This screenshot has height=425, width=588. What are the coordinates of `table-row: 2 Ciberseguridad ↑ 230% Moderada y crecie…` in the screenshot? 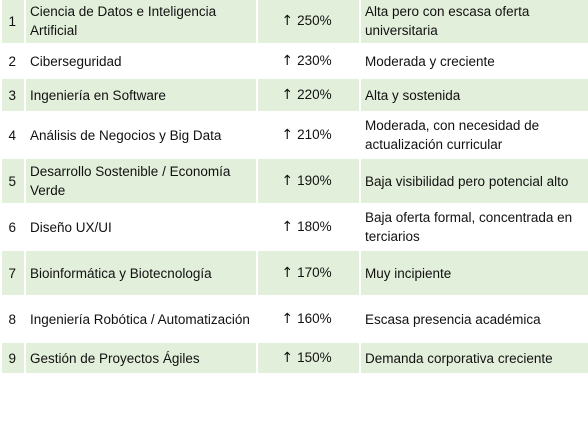 It's located at (294, 61).